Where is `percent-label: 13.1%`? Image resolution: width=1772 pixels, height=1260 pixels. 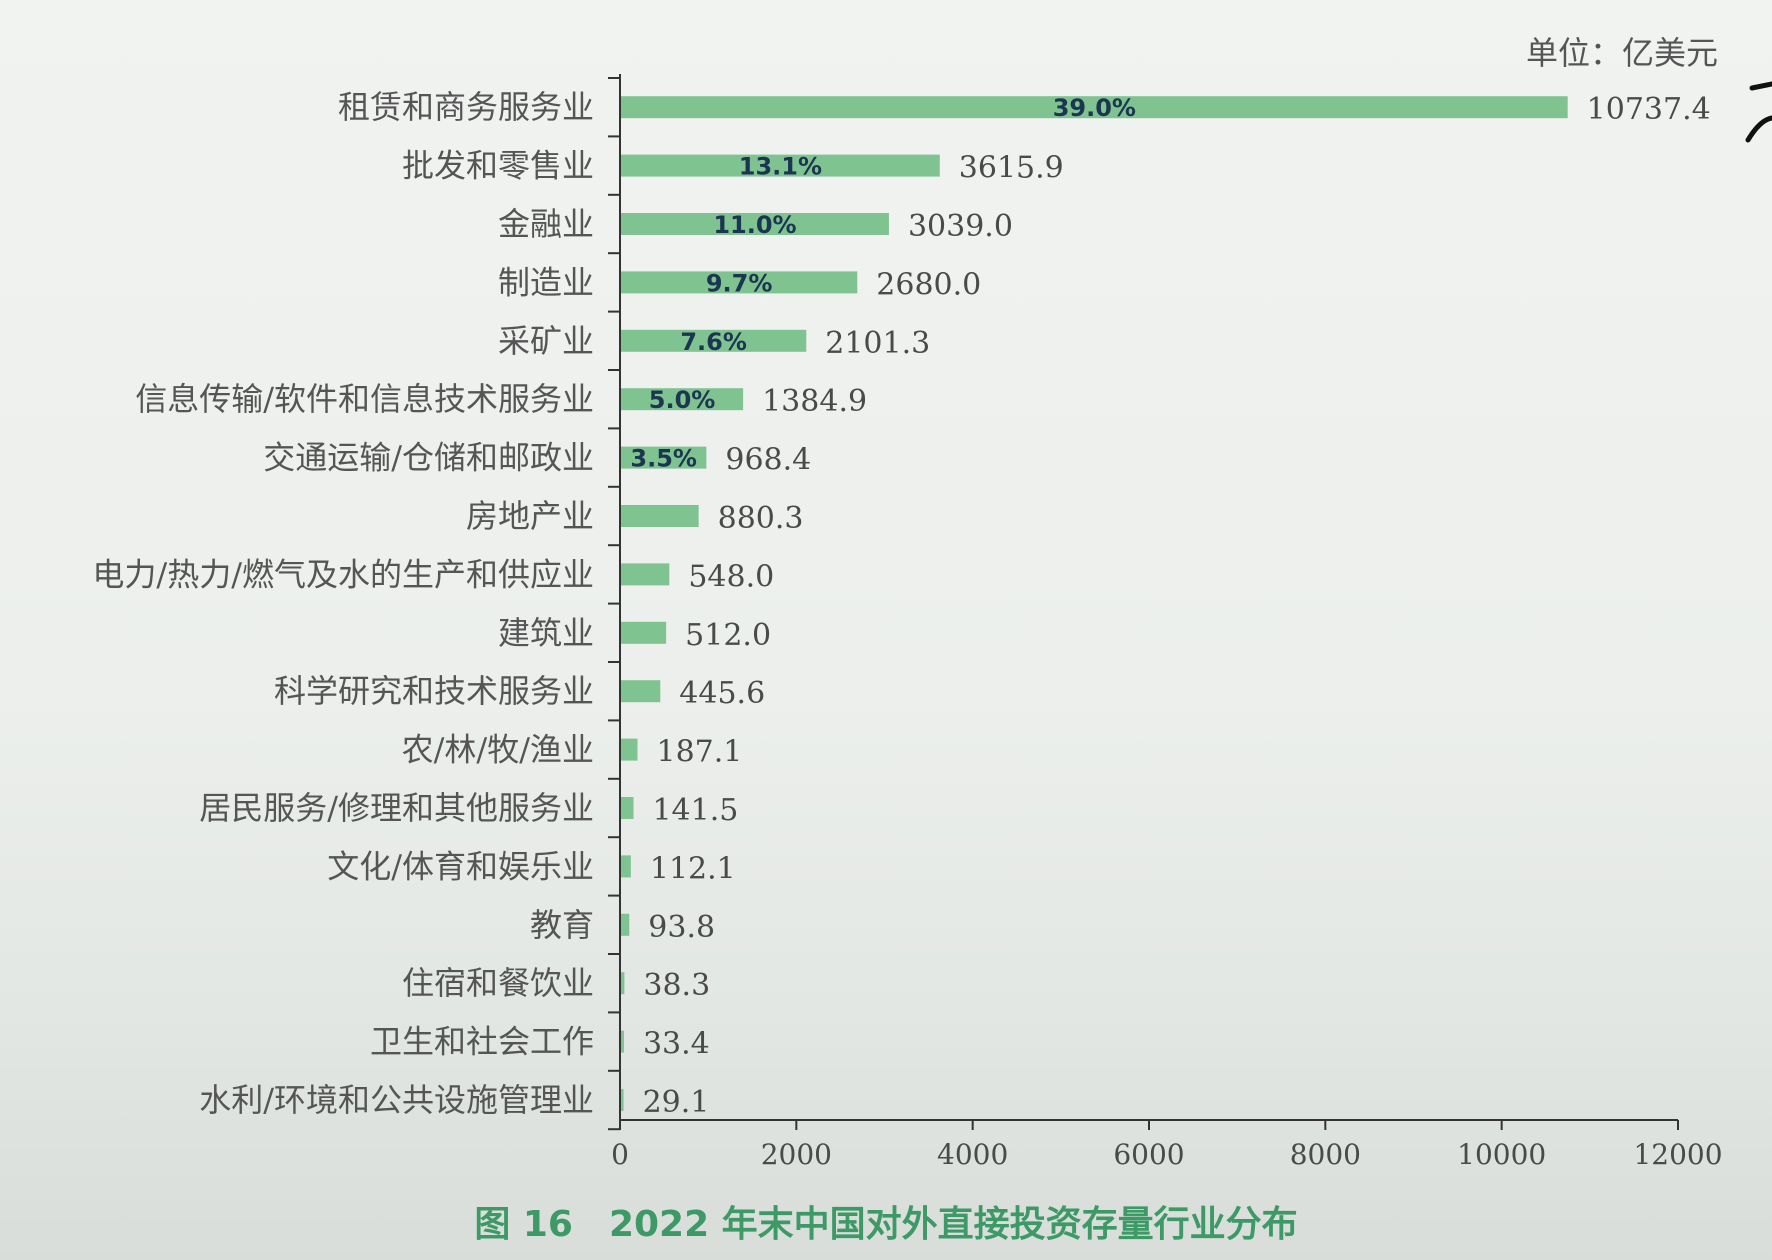 percent-label: 13.1% is located at coordinates (780, 167).